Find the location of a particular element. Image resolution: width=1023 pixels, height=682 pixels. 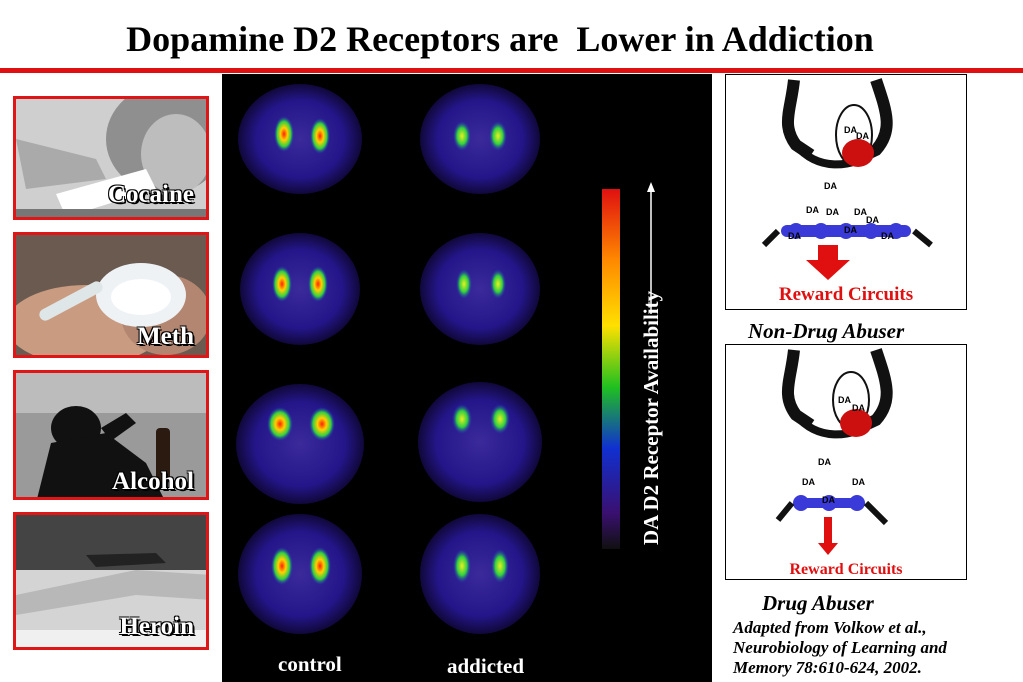

title-divider is located at coordinates (511, 70).